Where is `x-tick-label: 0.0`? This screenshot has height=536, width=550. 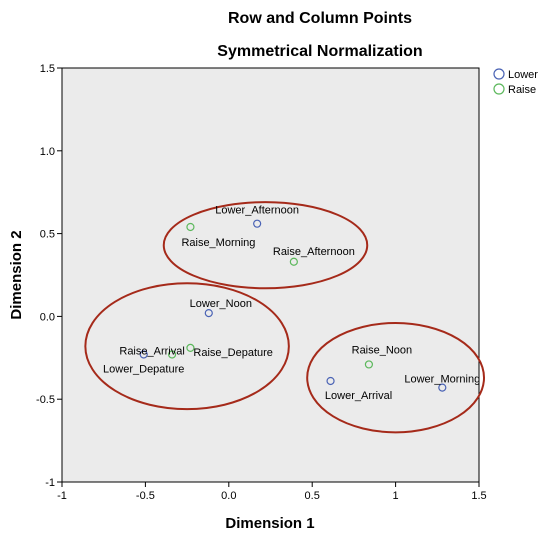
x-tick-label: 0.0 is located at coordinates (228, 496).